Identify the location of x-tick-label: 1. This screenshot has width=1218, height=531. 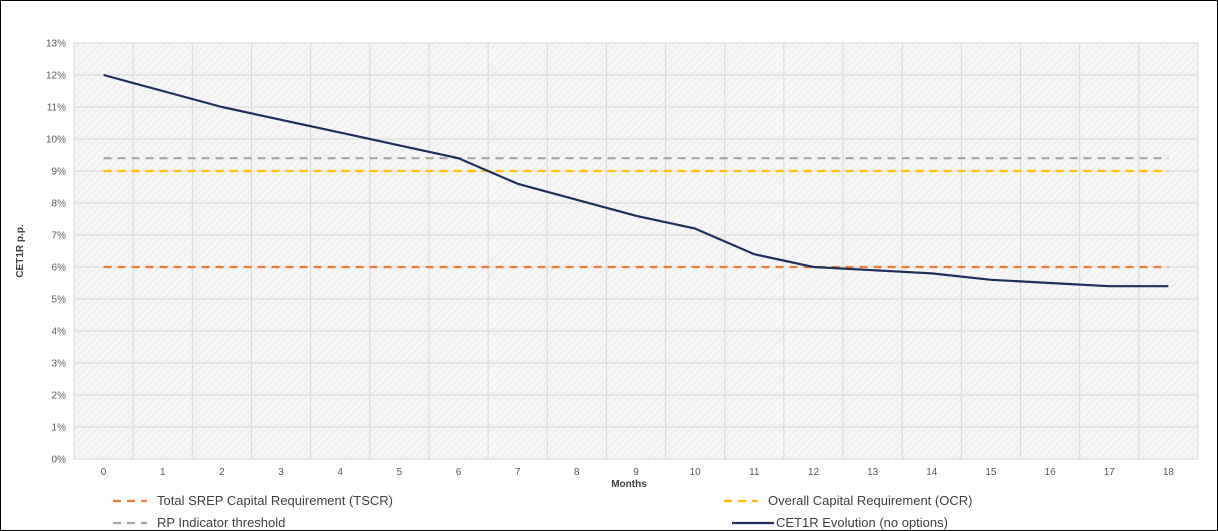
(163, 472).